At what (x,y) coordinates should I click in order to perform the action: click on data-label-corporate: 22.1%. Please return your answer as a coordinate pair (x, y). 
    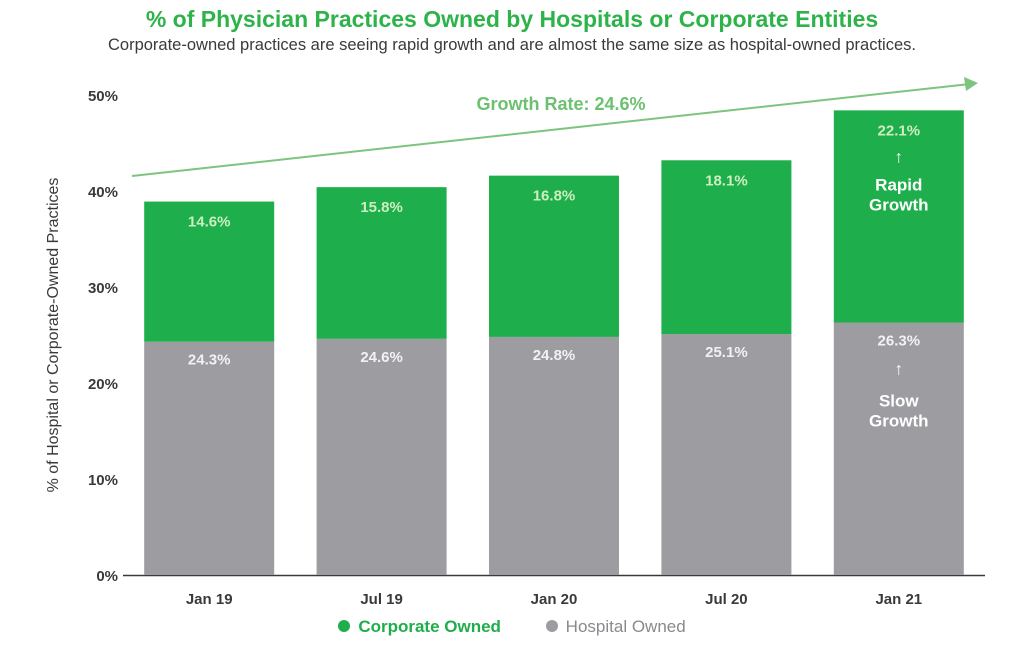
    Looking at the image, I should click on (899, 130).